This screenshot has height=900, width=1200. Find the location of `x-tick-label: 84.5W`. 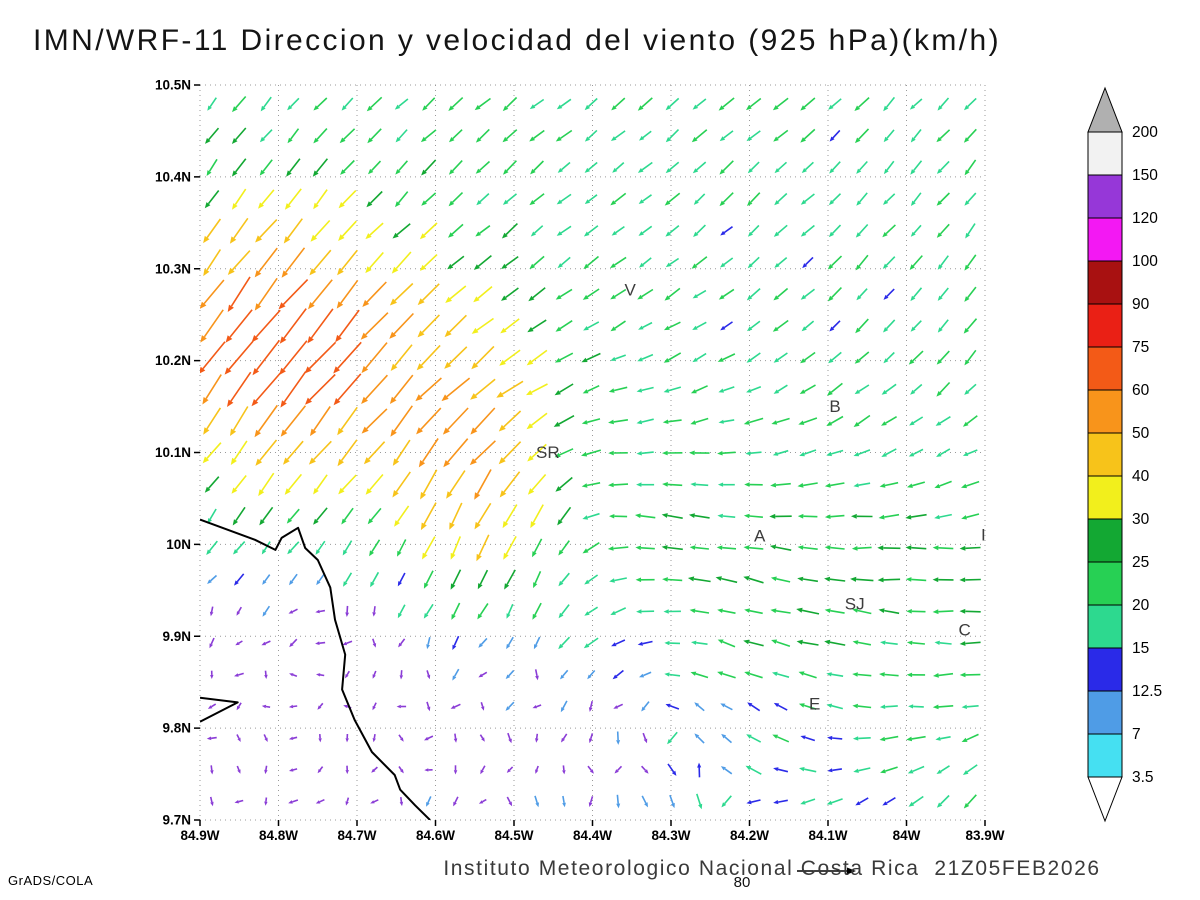

x-tick-label: 84.5W is located at coordinates (513, 835).